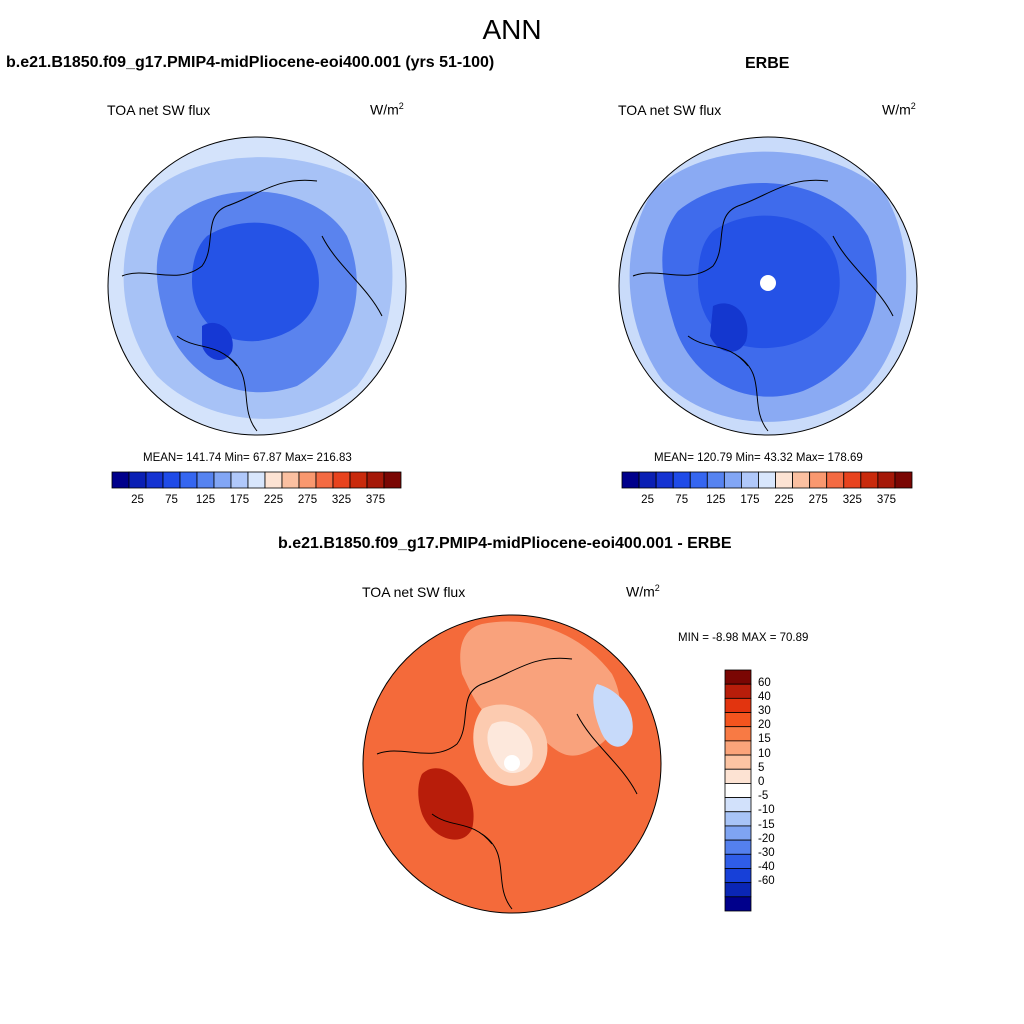 This screenshot has height=1024, width=1024. Describe the element at coordinates (387, 109) in the screenshot. I see `panel-1-unit-label: W/m2` at that location.